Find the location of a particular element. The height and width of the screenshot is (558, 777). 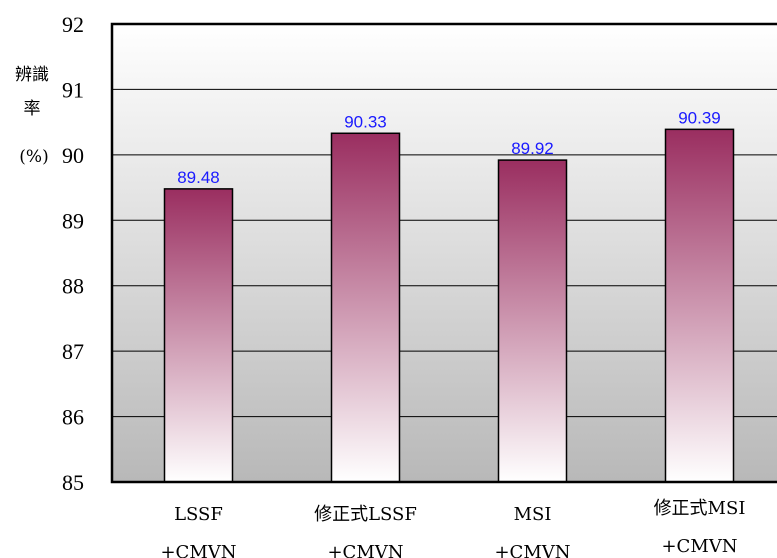

y-axis-label: 辨識率 (%) is located at coordinates (32, 116).